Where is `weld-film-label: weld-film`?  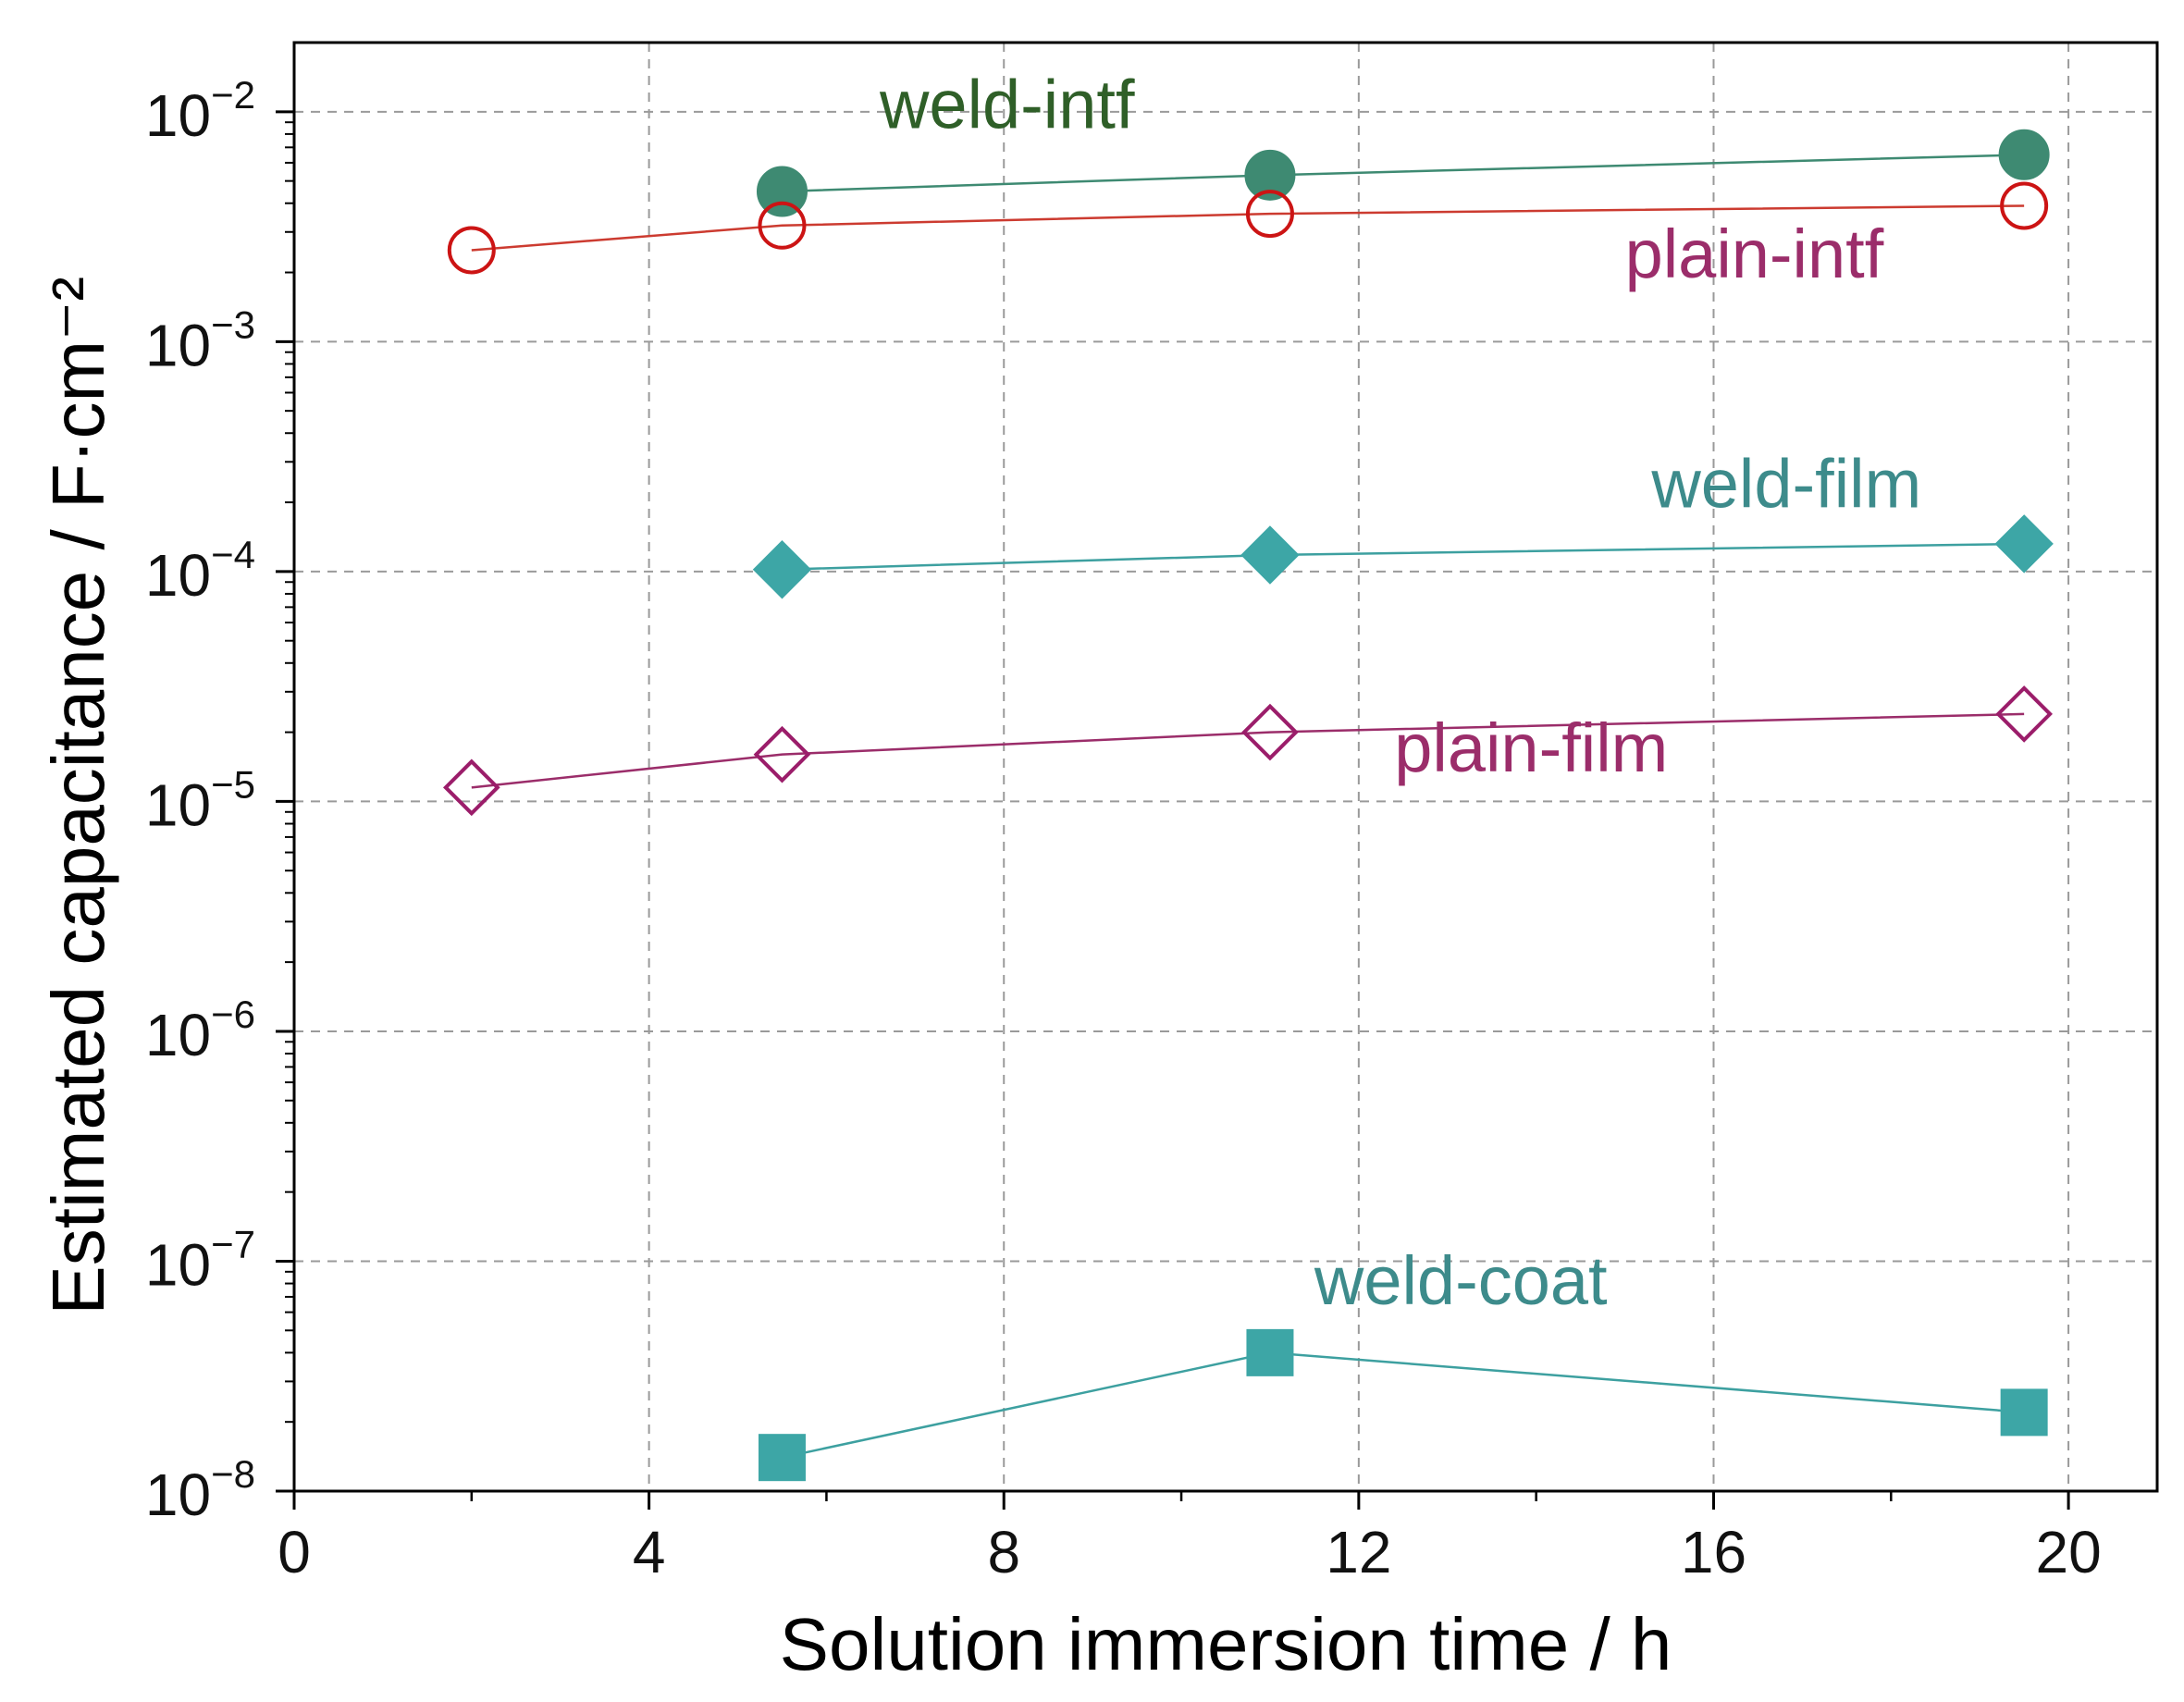
weld-film-label: weld-film is located at coordinates (1785, 485).